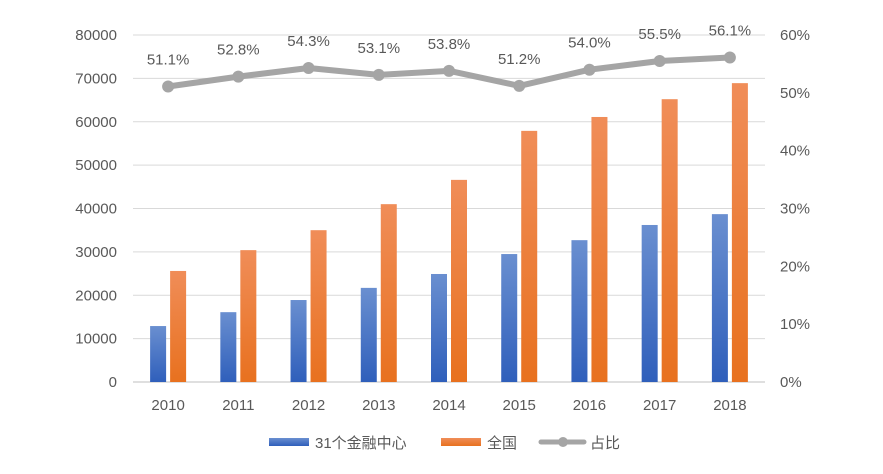 This screenshot has width=883, height=474. Describe the element at coordinates (791, 382) in the screenshot. I see `y2-tick-label: 0%` at that location.